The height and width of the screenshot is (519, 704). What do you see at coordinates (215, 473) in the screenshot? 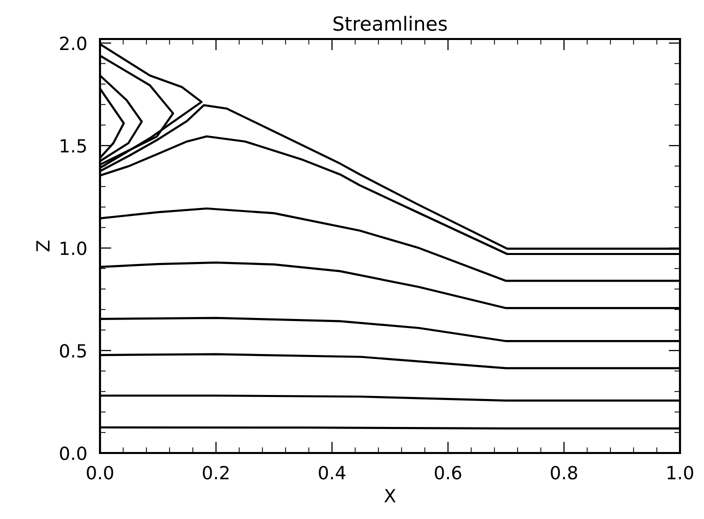
I see `x-tick-label: 0.2` at bounding box center [215, 473].